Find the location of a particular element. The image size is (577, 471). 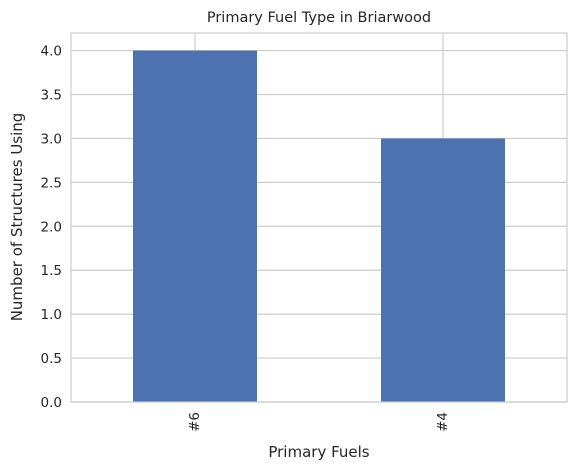

y-tick-labels: 0.0 0.5 1.0 1.5 2.0 2.5 3.0 3.5 4.0 is located at coordinates (51, 227).